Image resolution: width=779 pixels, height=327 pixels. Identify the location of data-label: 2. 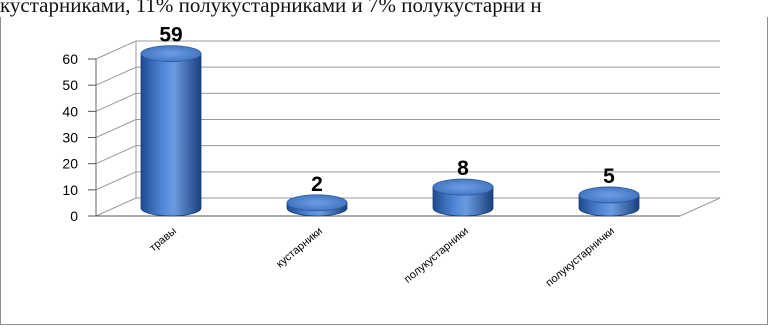
(317, 184).